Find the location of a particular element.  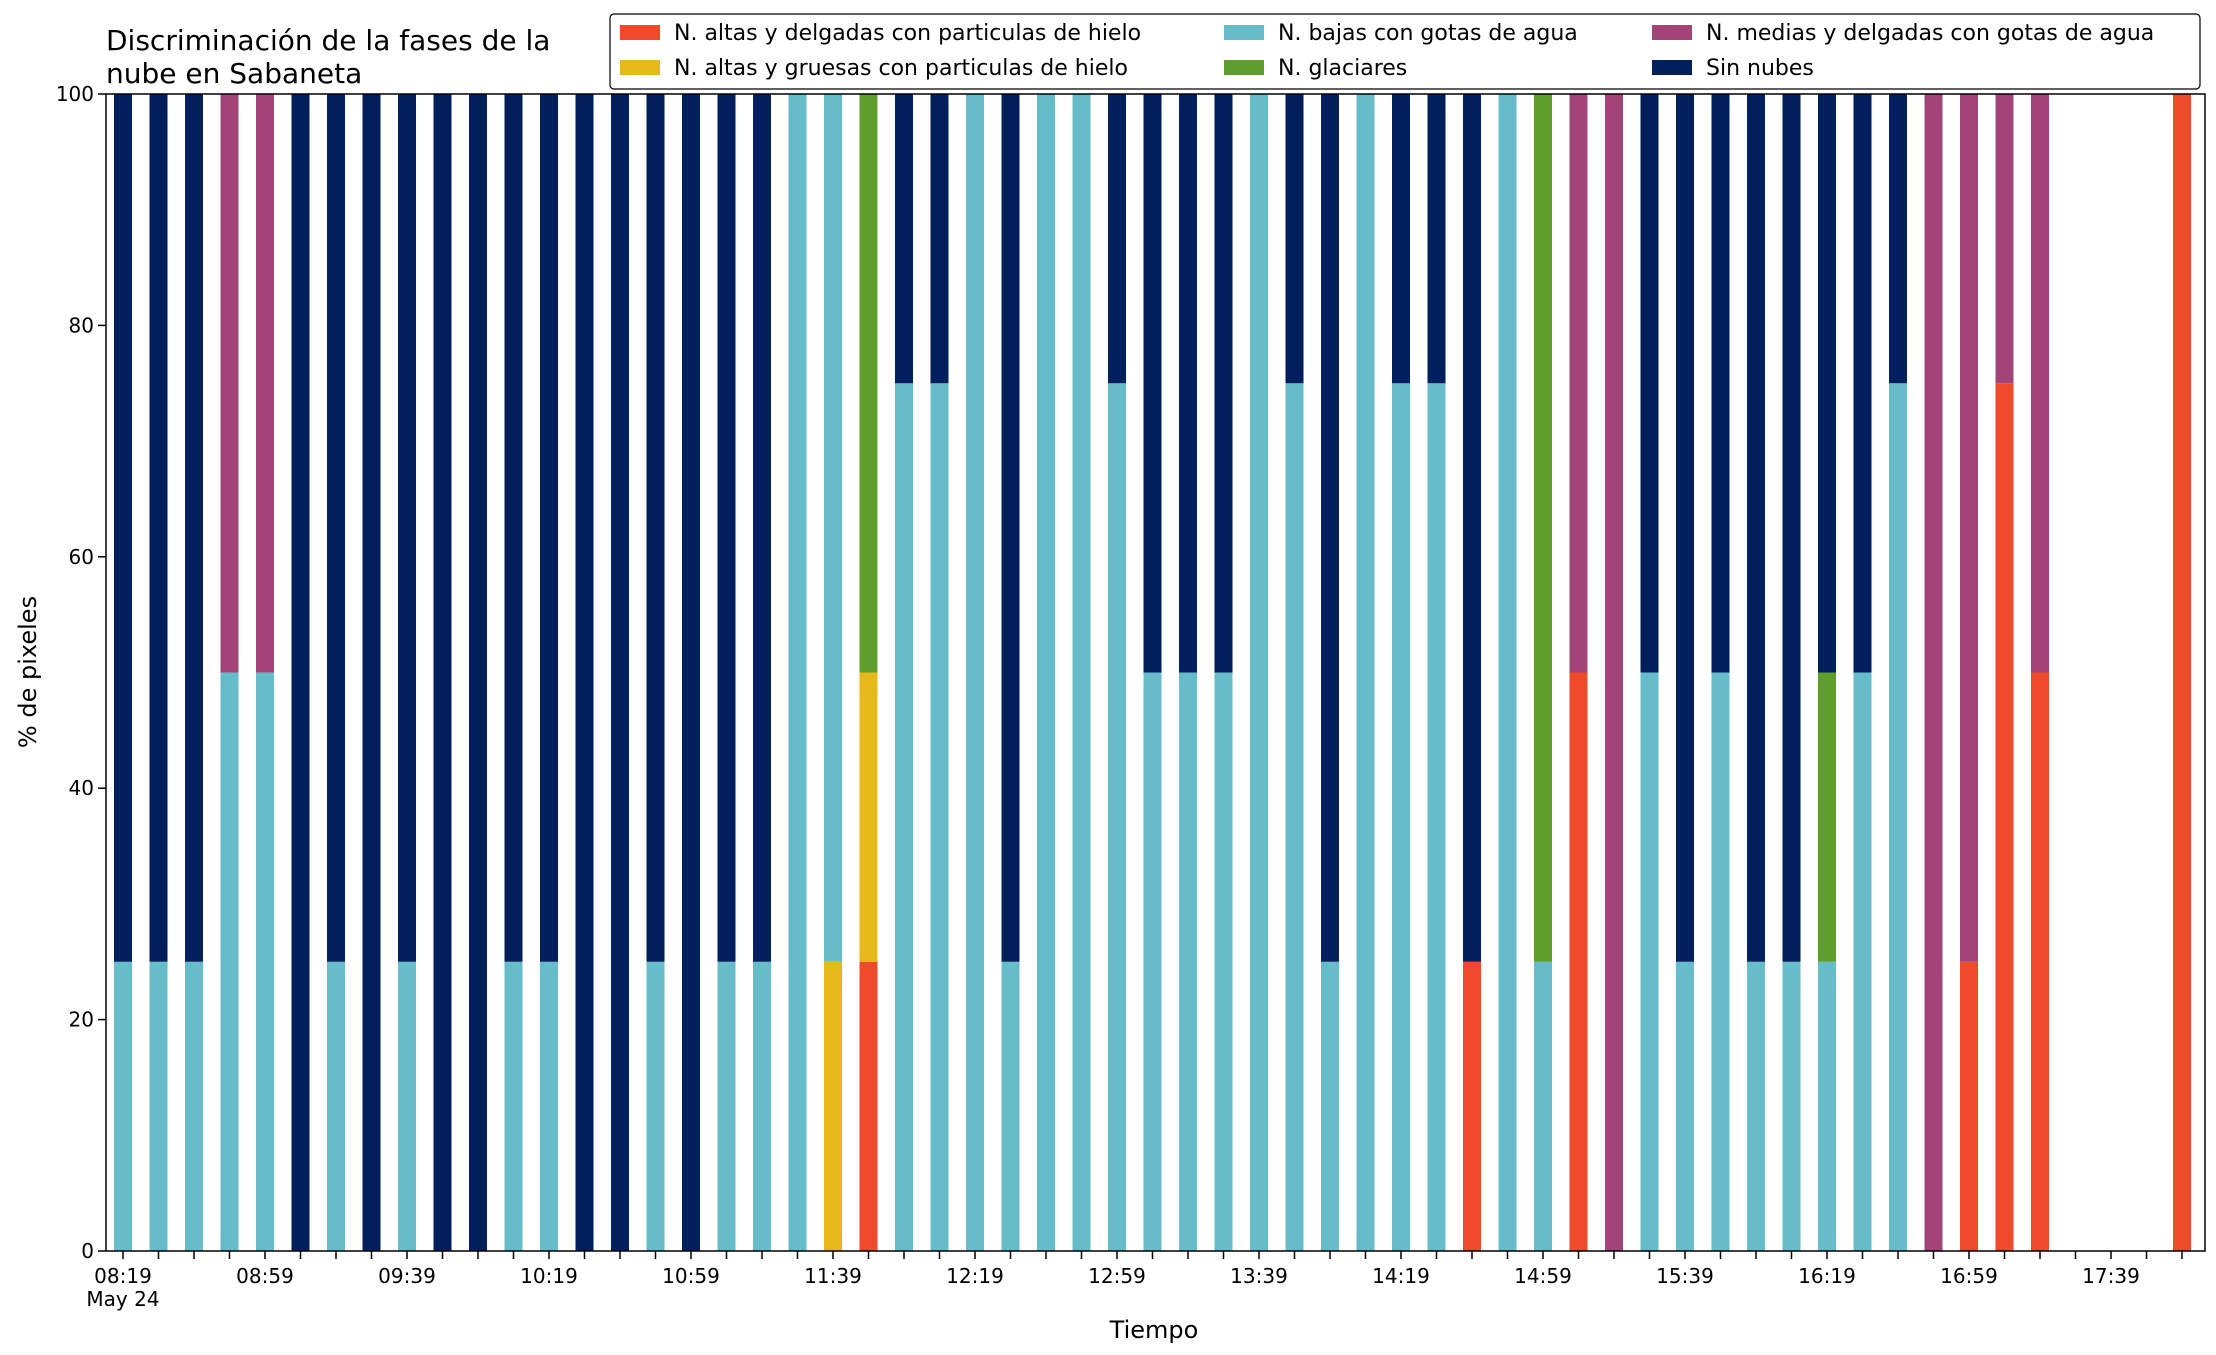

x-tick-label: 12:59 is located at coordinates (1117, 1276).